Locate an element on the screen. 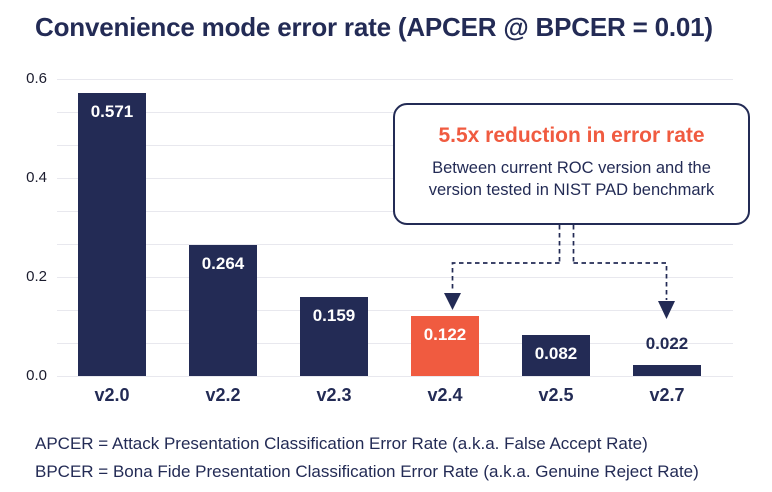  bar-v2.4 is located at coordinates (445, 345).